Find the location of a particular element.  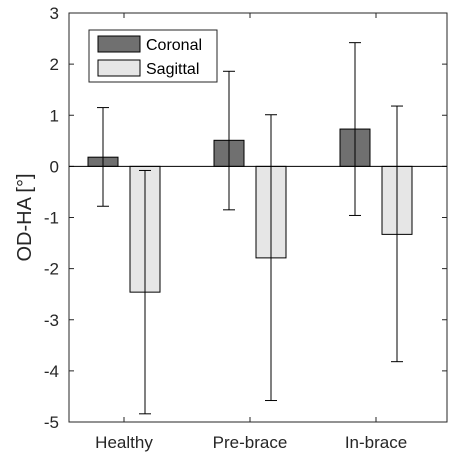

y-tick-label: 1 is located at coordinates (54, 115).